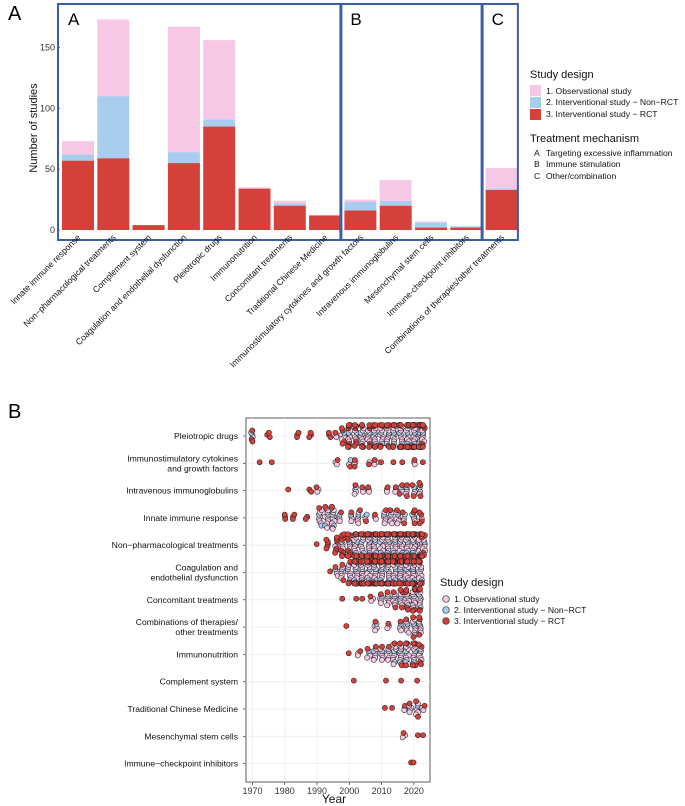 This screenshot has width=685, height=806. I want to click on panel-b-letter: B, so click(14, 412).